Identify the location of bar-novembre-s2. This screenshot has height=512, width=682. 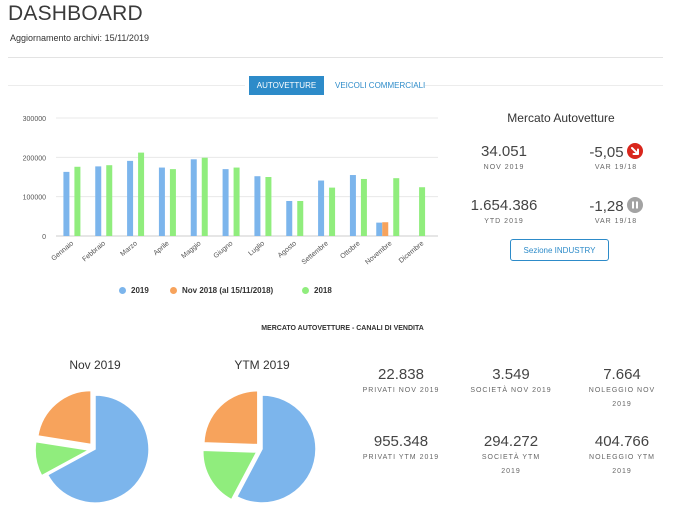
(396, 207).